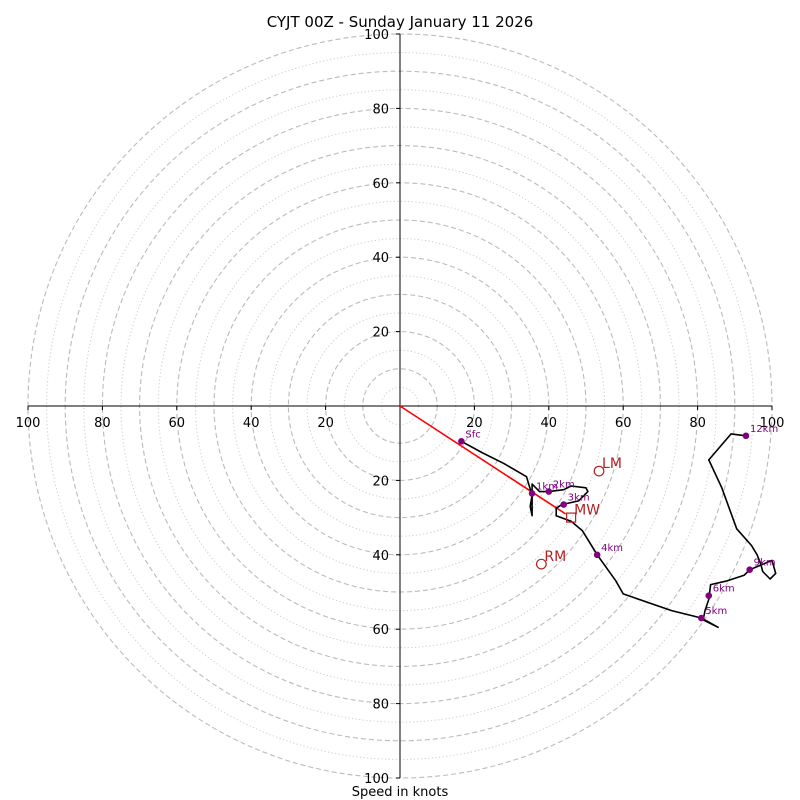 This screenshot has width=800, height=800. What do you see at coordinates (380, 630) in the screenshot?
I see `y-tick-label-neg-60: 60` at bounding box center [380, 630].